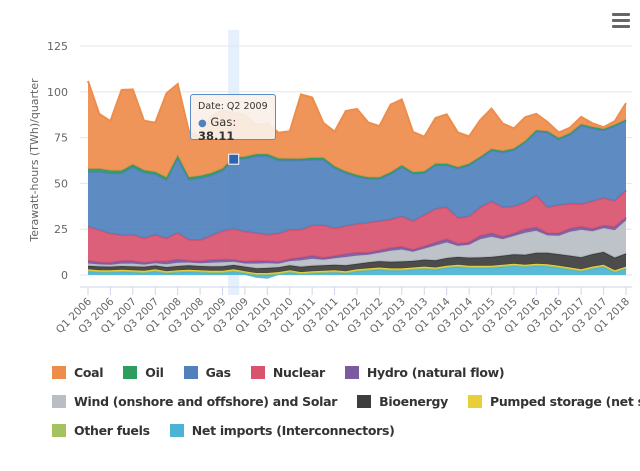  What do you see at coordinates (154, 372) in the screenshot?
I see `legend-label: Oil` at bounding box center [154, 372].